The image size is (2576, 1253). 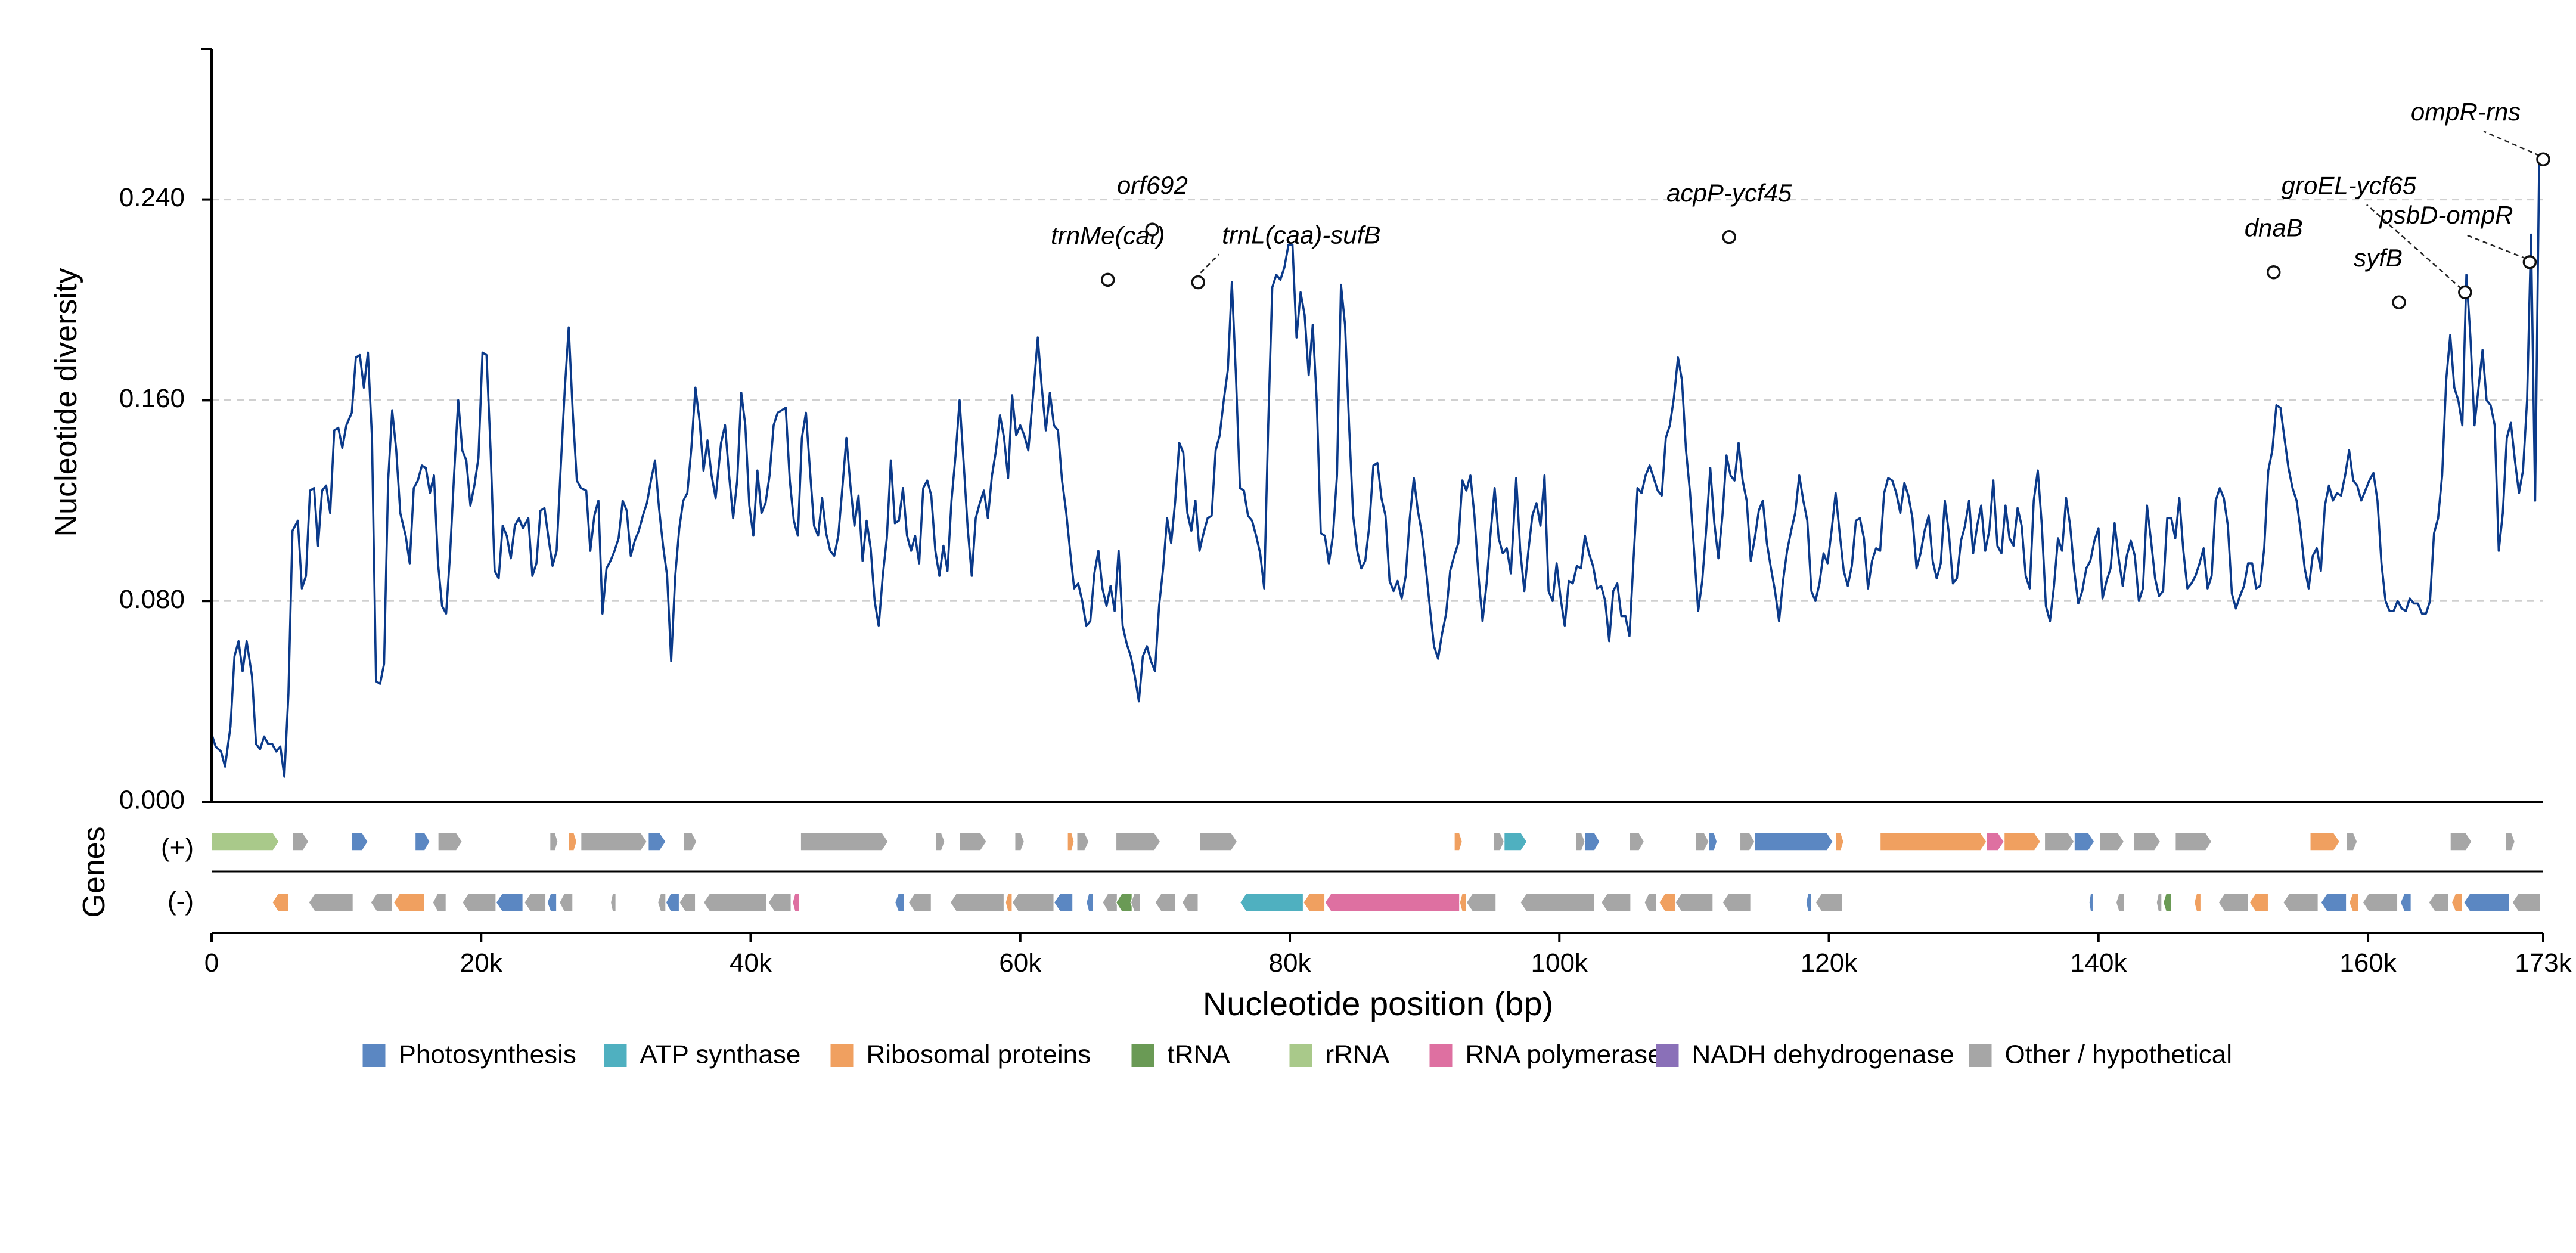 I want to click on x-tick-label: 40k, so click(x=751, y=963).